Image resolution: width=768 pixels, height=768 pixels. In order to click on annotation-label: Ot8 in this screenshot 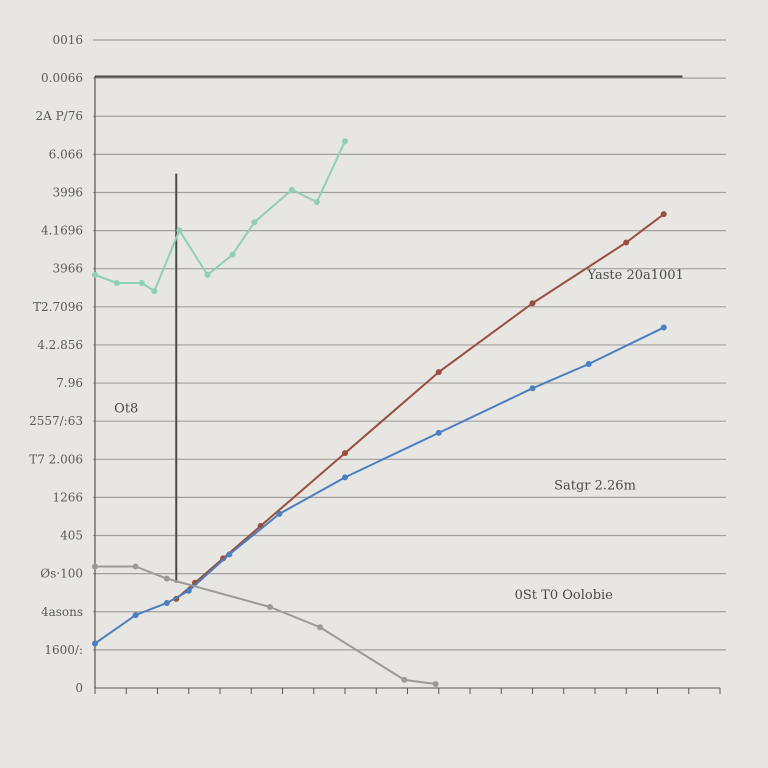, I will do `click(126, 409)`.